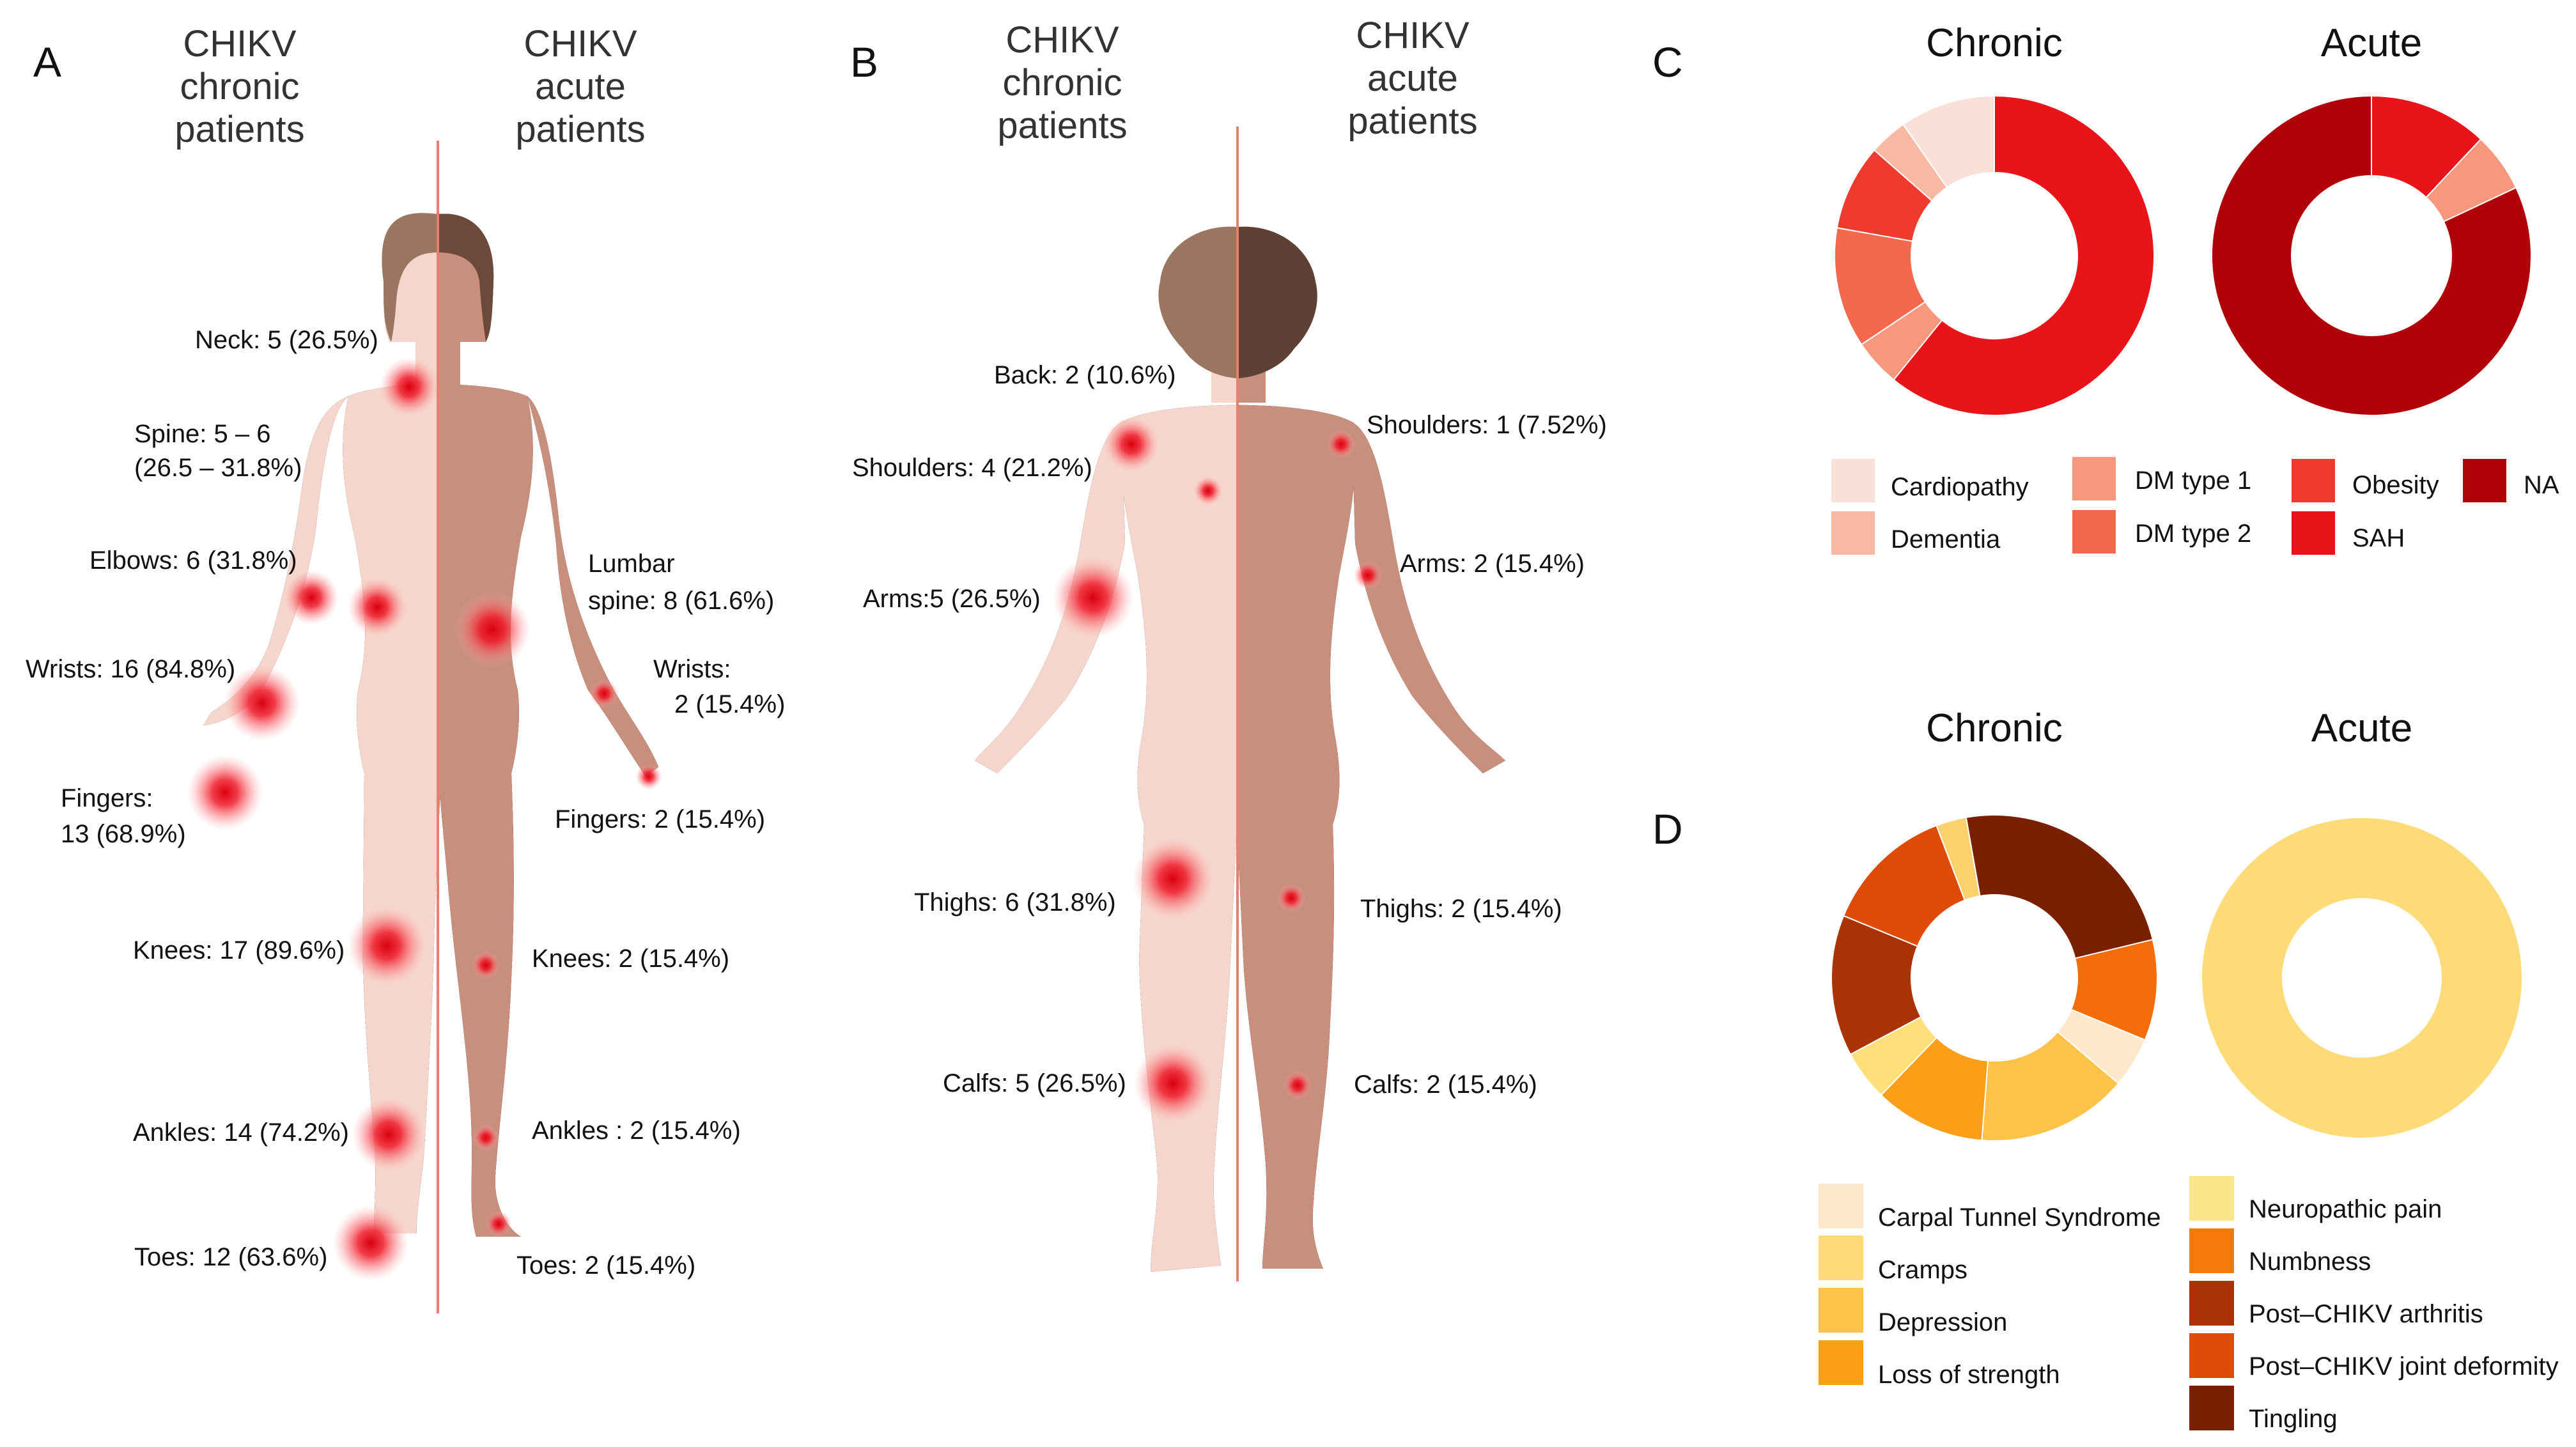  I want to click on panel-letter-a: A, so click(47, 62).